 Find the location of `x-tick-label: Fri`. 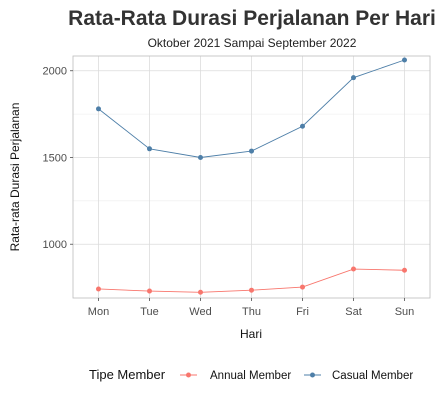

x-tick-label: Fri is located at coordinates (302, 312).